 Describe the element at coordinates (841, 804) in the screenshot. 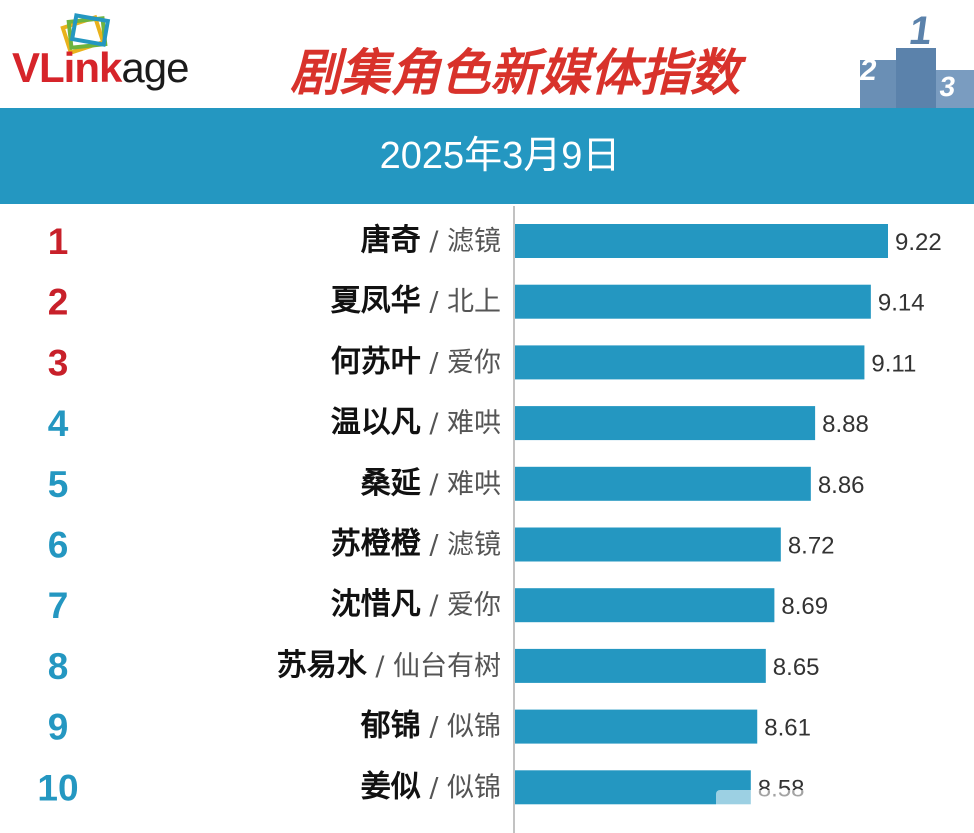

I see `watermark-overlay` at that location.